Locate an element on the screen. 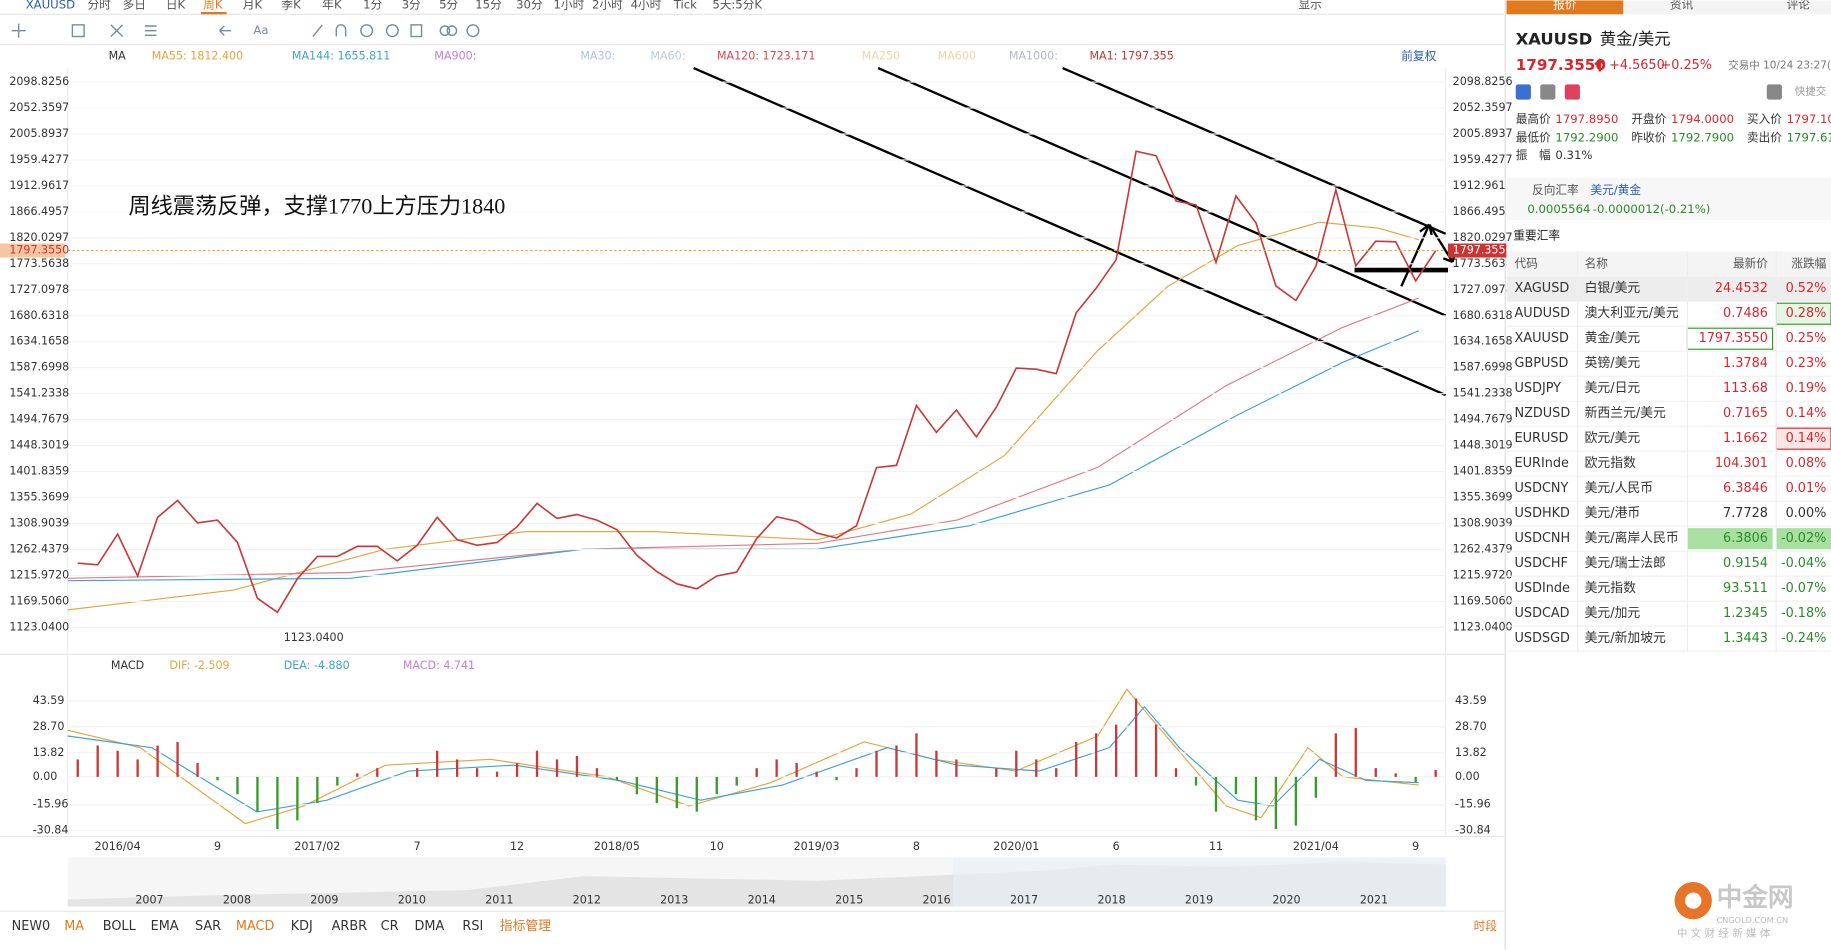 The width and height of the screenshot is (1831, 950). period-tab: 分时 is located at coordinates (100, 5).